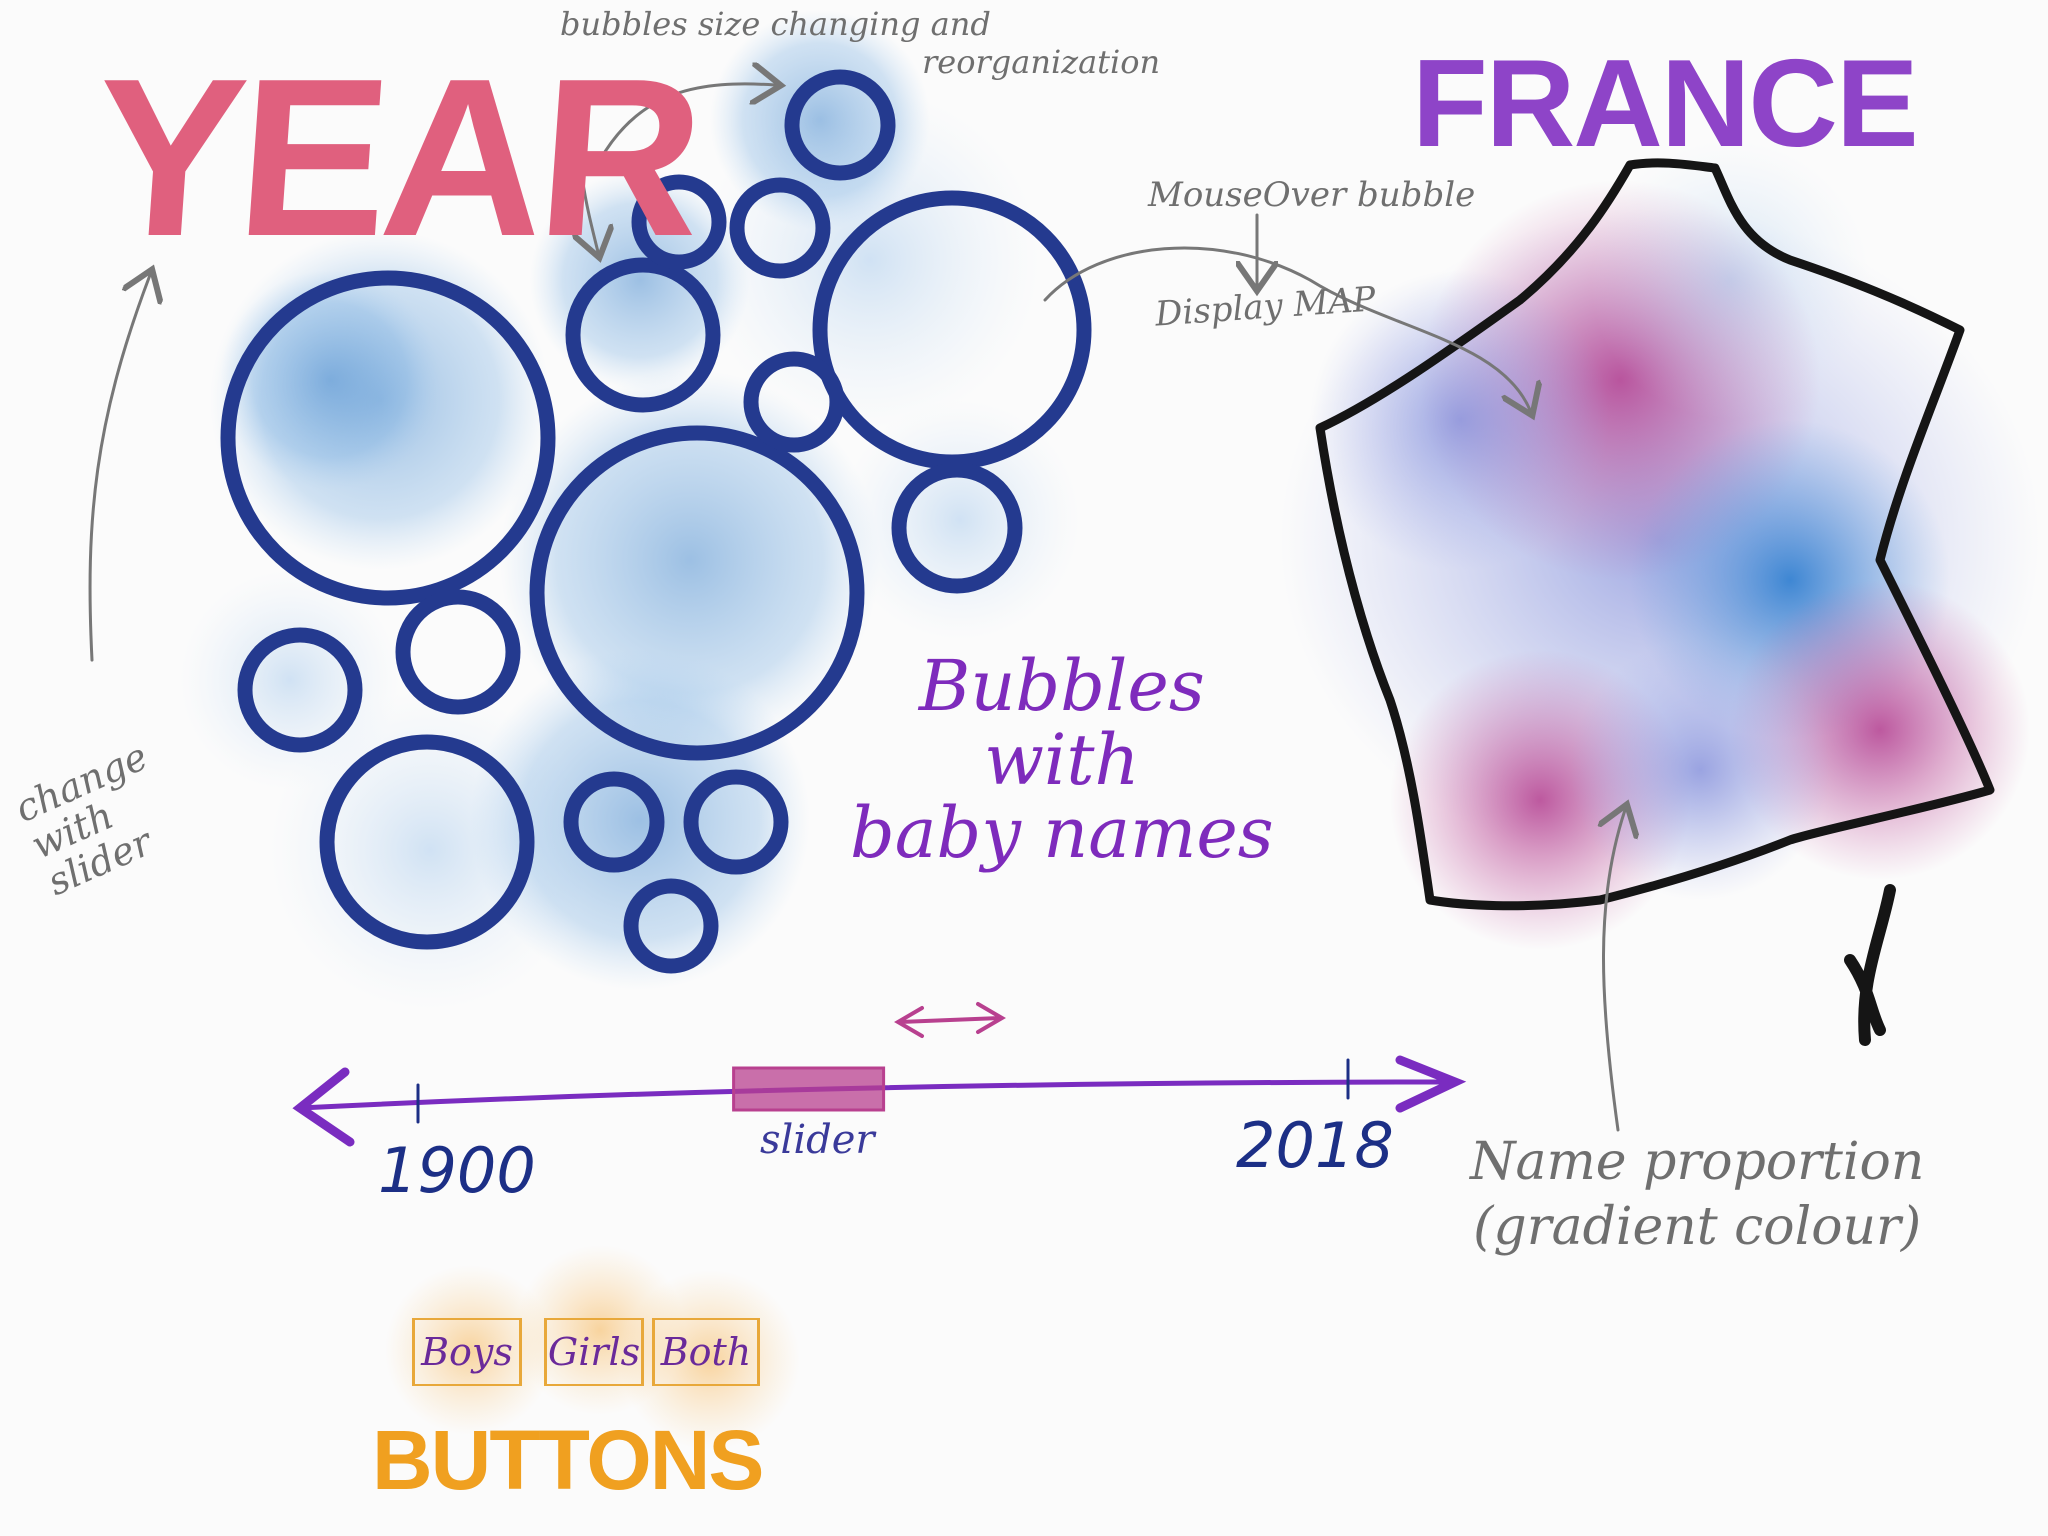 This screenshot has width=2048, height=1536. Describe the element at coordinates (952, 330) in the screenshot. I see `bubble-large-upper-right` at that location.